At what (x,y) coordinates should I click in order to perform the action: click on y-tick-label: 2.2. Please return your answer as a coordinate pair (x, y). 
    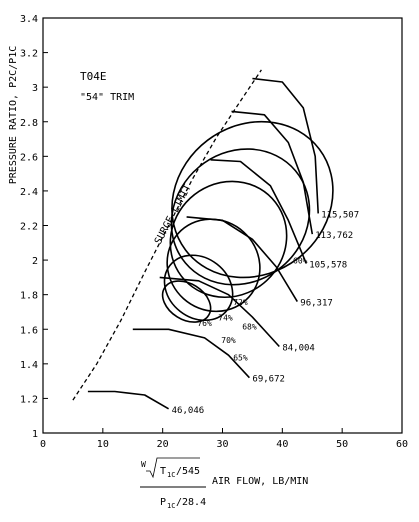
    Looking at the image, I should click on (29, 227).